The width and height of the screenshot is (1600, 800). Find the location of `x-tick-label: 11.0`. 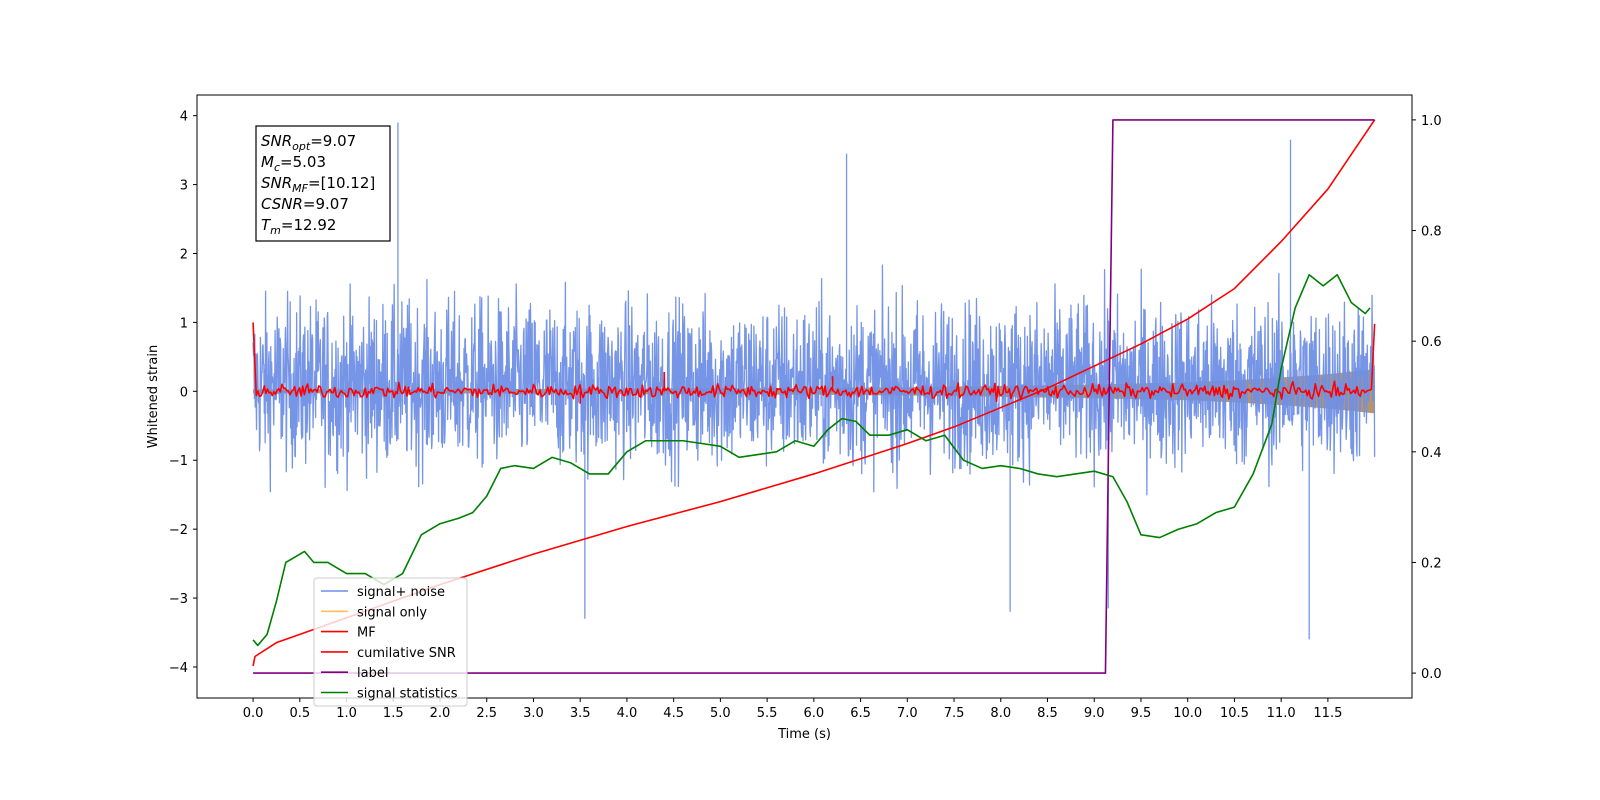

x-tick-label: 11.0 is located at coordinates (1281, 713).